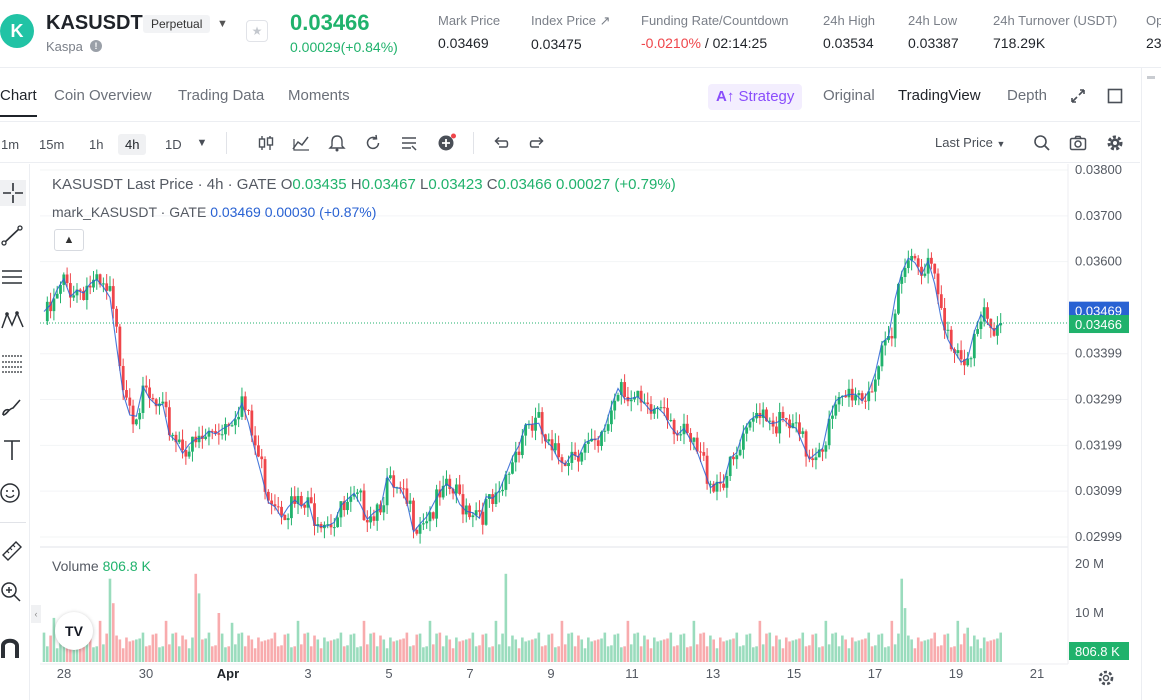 The image size is (1161, 700). What do you see at coordinates (1115, 143) in the screenshot?
I see `settings-gear-icon` at bounding box center [1115, 143].